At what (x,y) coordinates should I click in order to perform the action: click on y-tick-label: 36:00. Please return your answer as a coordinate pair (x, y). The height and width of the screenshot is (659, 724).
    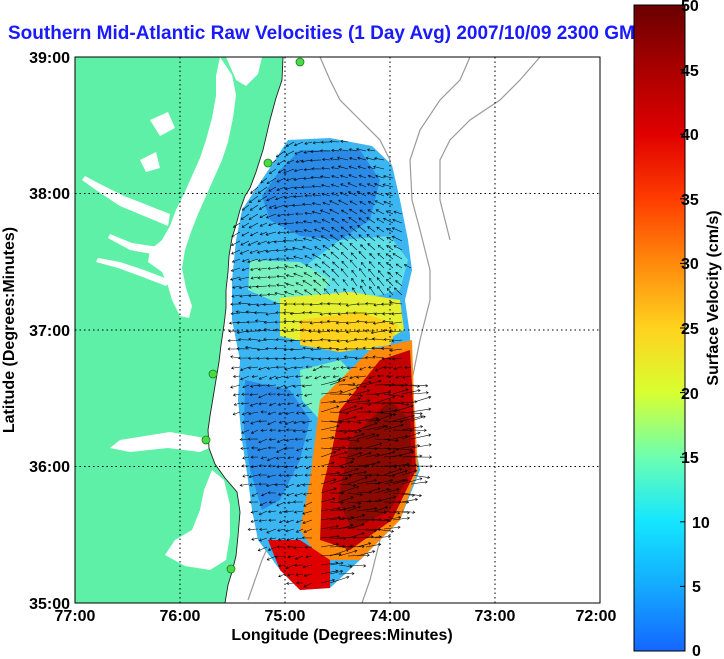
    Looking at the image, I should click on (49, 467).